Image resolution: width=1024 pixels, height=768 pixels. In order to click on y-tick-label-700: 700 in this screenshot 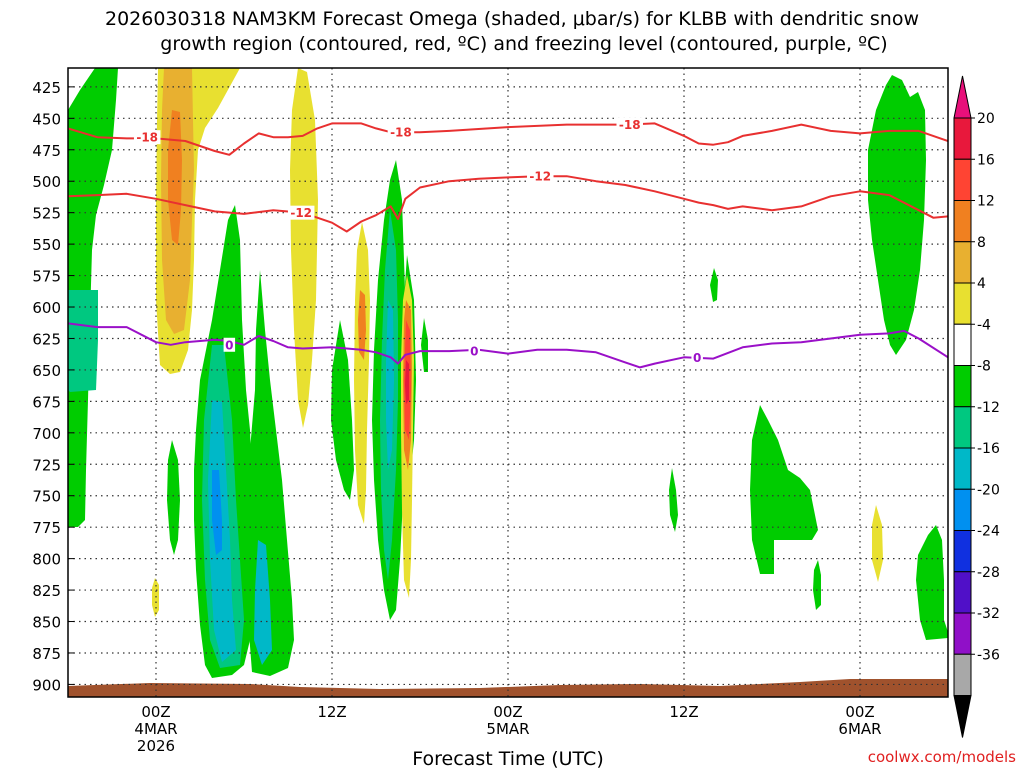, I will do `click(46, 434)`.